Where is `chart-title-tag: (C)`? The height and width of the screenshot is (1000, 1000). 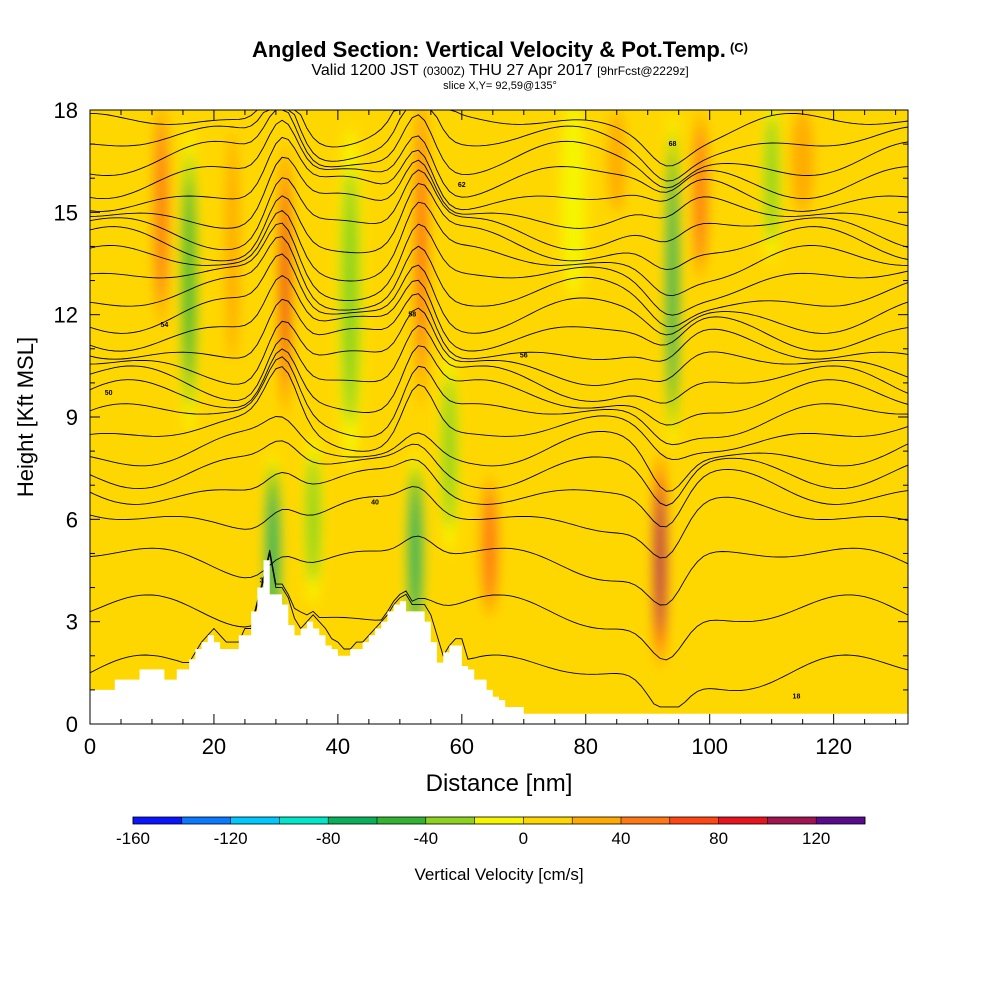 chart-title-tag: (C) is located at coordinates (738, 47).